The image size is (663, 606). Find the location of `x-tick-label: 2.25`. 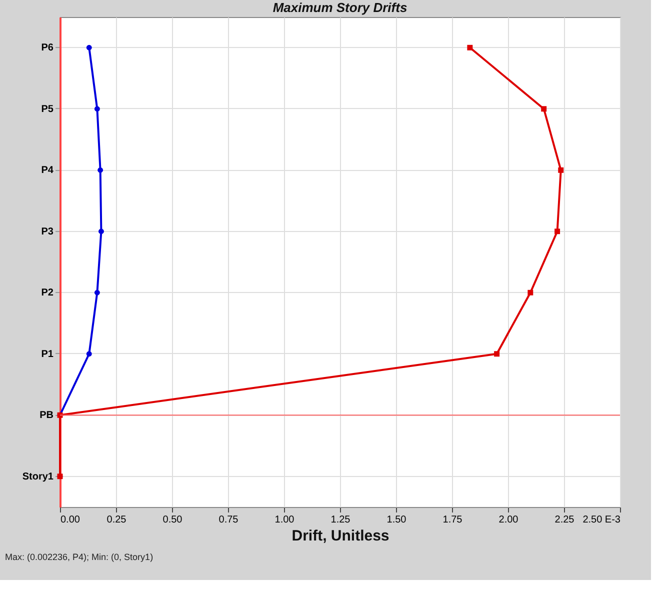

x-tick-label: 2.25 is located at coordinates (564, 520).